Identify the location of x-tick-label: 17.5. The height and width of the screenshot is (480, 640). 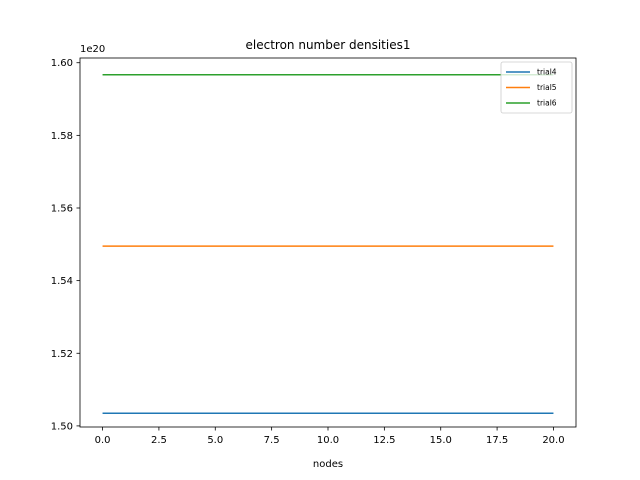
(497, 440).